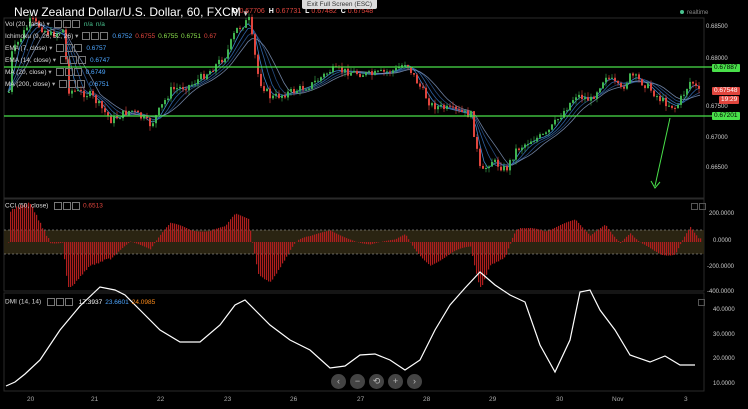 This screenshot has height=409, width=748. I want to click on reset-button: ⟲, so click(376, 381).